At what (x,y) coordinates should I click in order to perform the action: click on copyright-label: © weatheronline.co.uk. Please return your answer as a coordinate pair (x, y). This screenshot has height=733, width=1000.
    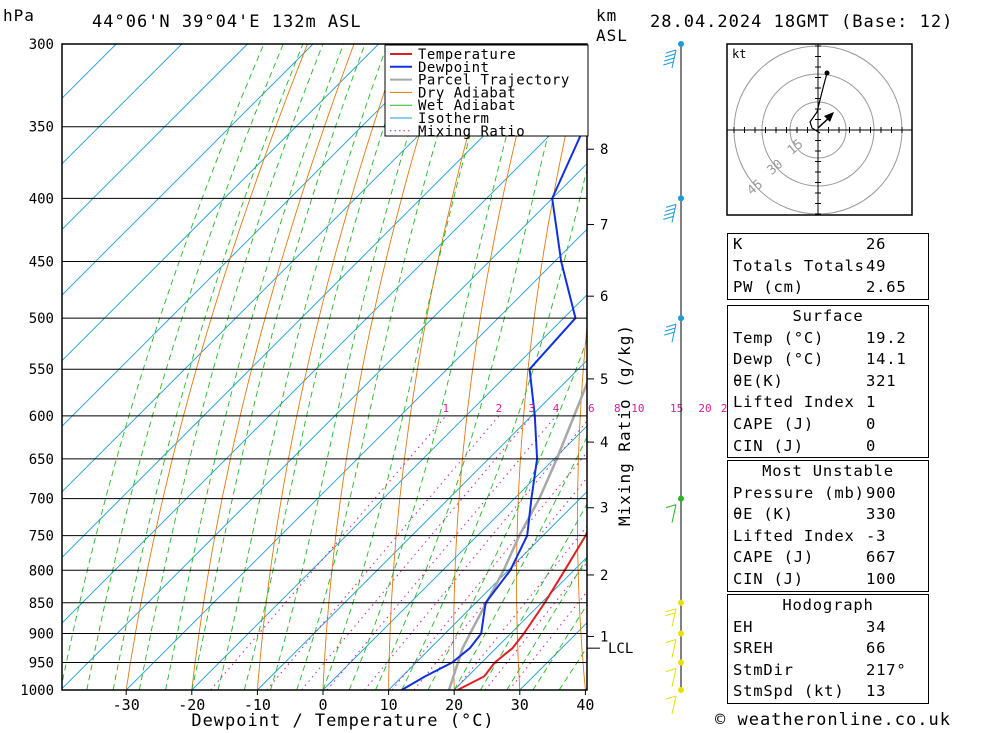
    Looking at the image, I should click on (833, 720).